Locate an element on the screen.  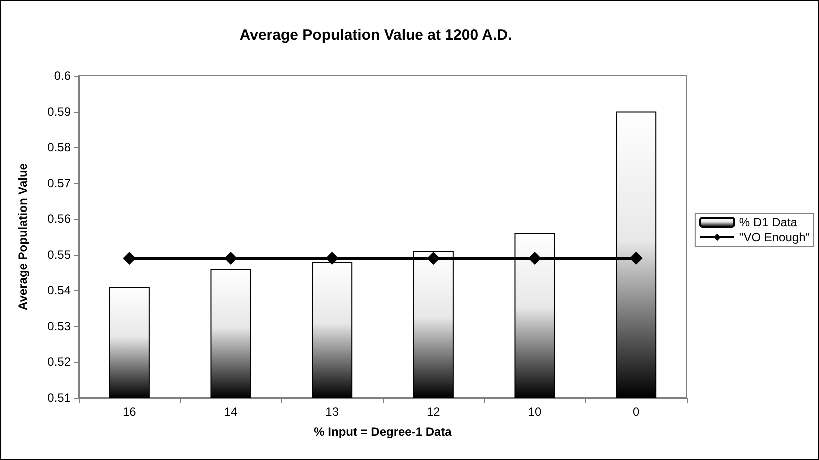
x-tick-label: 12 is located at coordinates (433, 412).